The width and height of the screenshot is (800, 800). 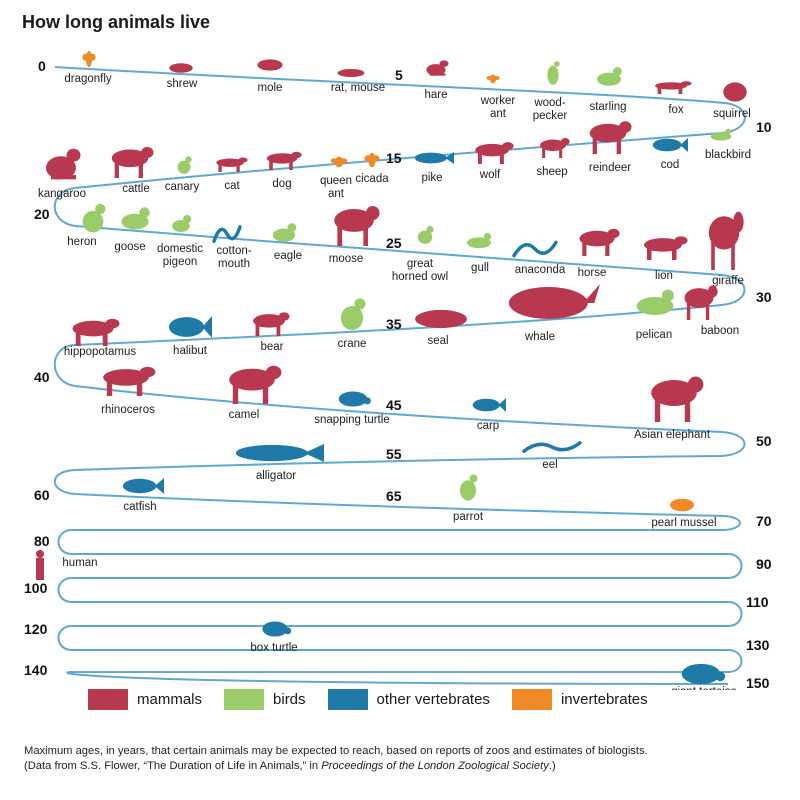 What do you see at coordinates (394, 158) in the screenshot?
I see `axis-number: 15` at bounding box center [394, 158].